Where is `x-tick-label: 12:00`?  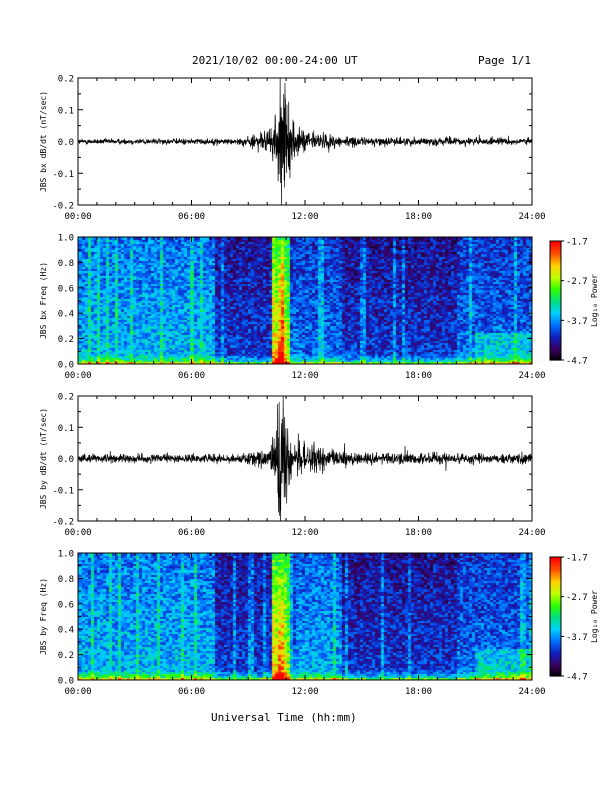
x-tick-label: 12:00 is located at coordinates (304, 376).